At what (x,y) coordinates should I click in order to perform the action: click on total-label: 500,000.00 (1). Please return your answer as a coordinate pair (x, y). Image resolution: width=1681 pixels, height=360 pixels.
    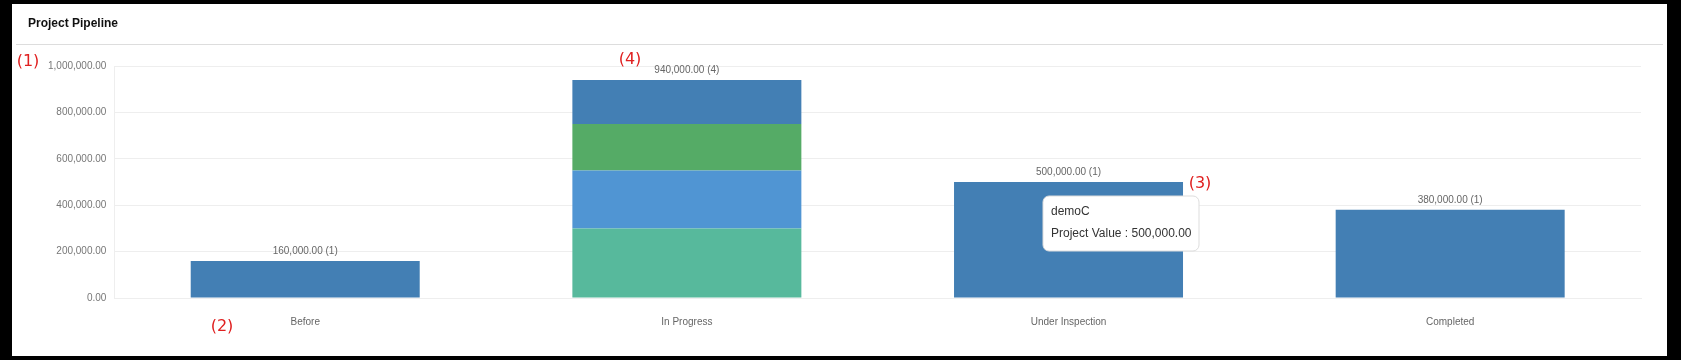
    Looking at the image, I should click on (1068, 171).